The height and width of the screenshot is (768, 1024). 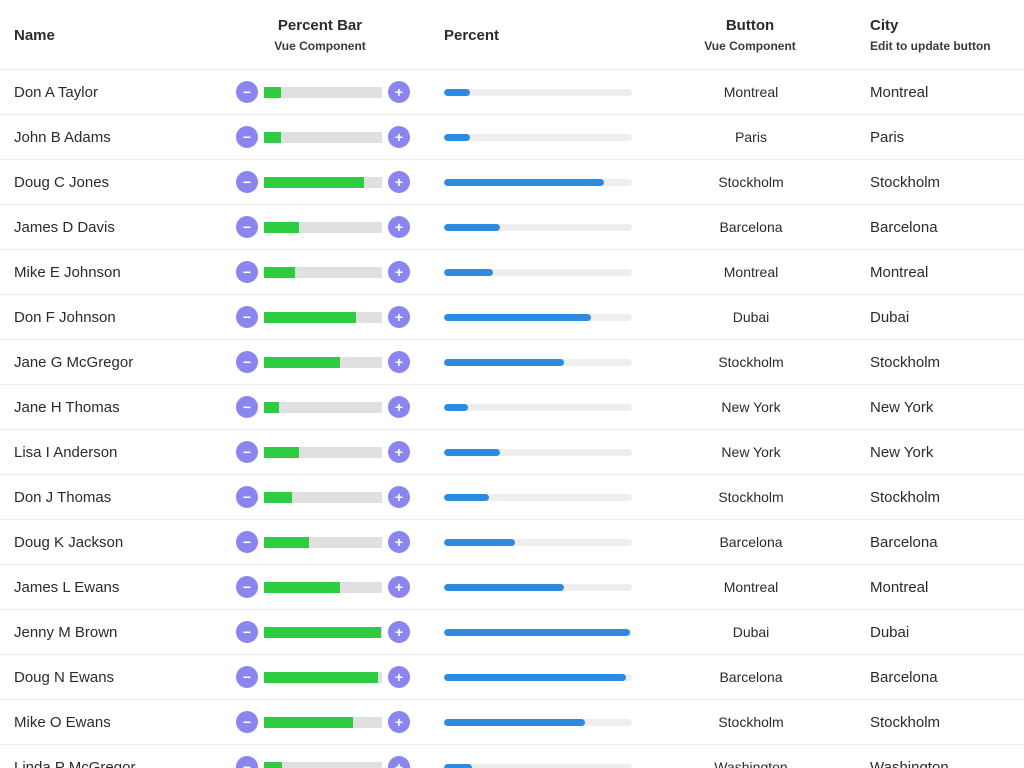 What do you see at coordinates (63, 497) in the screenshot?
I see `cell-name: Don J Thomas` at bounding box center [63, 497].